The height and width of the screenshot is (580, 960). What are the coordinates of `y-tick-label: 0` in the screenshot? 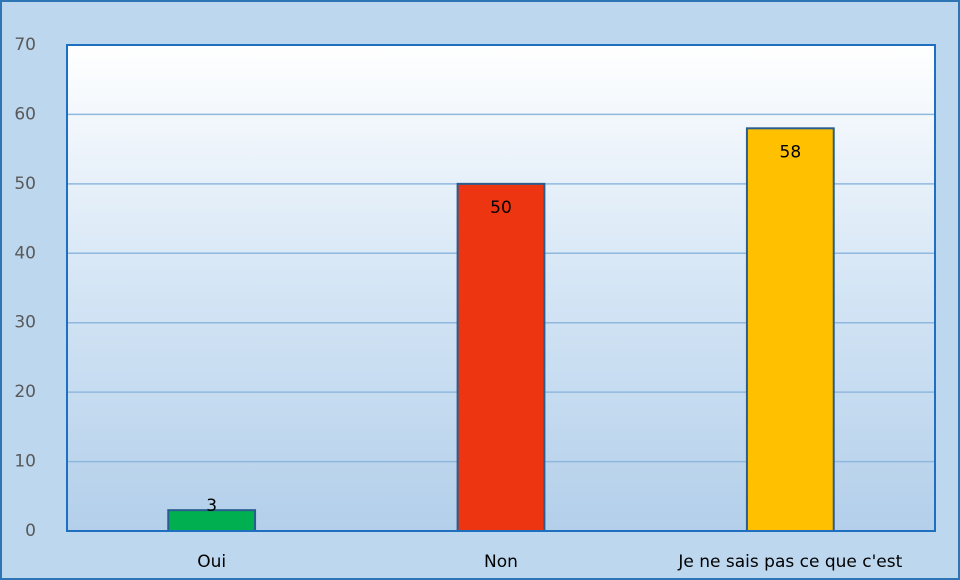 It's located at (30, 531).